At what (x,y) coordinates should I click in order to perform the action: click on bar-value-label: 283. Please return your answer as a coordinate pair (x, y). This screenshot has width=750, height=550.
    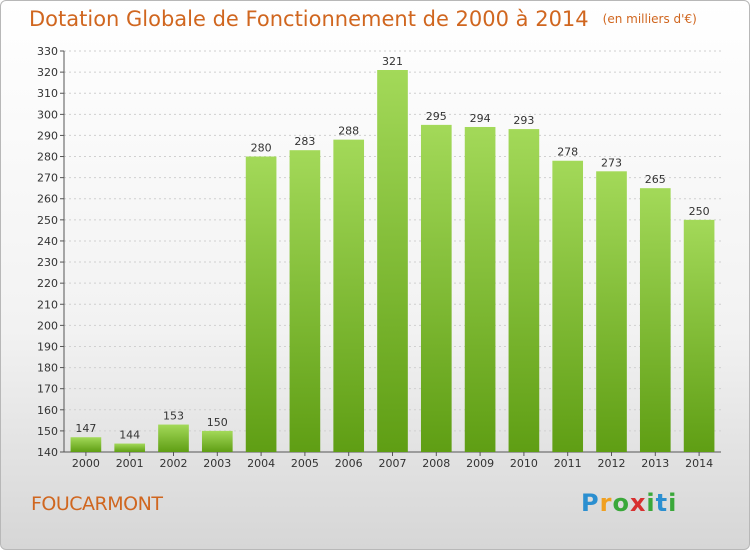
    Looking at the image, I should click on (304, 141).